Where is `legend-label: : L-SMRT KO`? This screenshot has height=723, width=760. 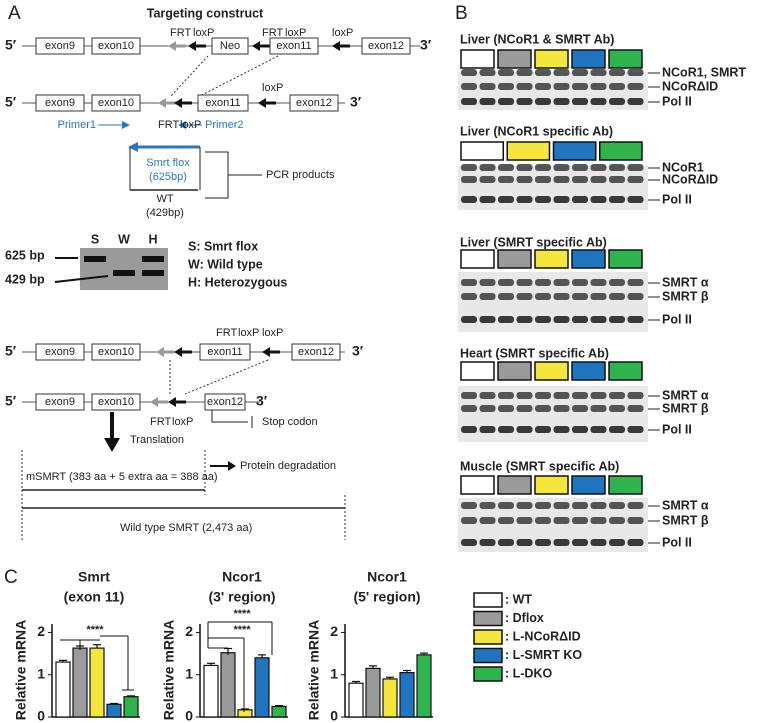
legend-label: : L-SMRT KO is located at coordinates (543, 655).